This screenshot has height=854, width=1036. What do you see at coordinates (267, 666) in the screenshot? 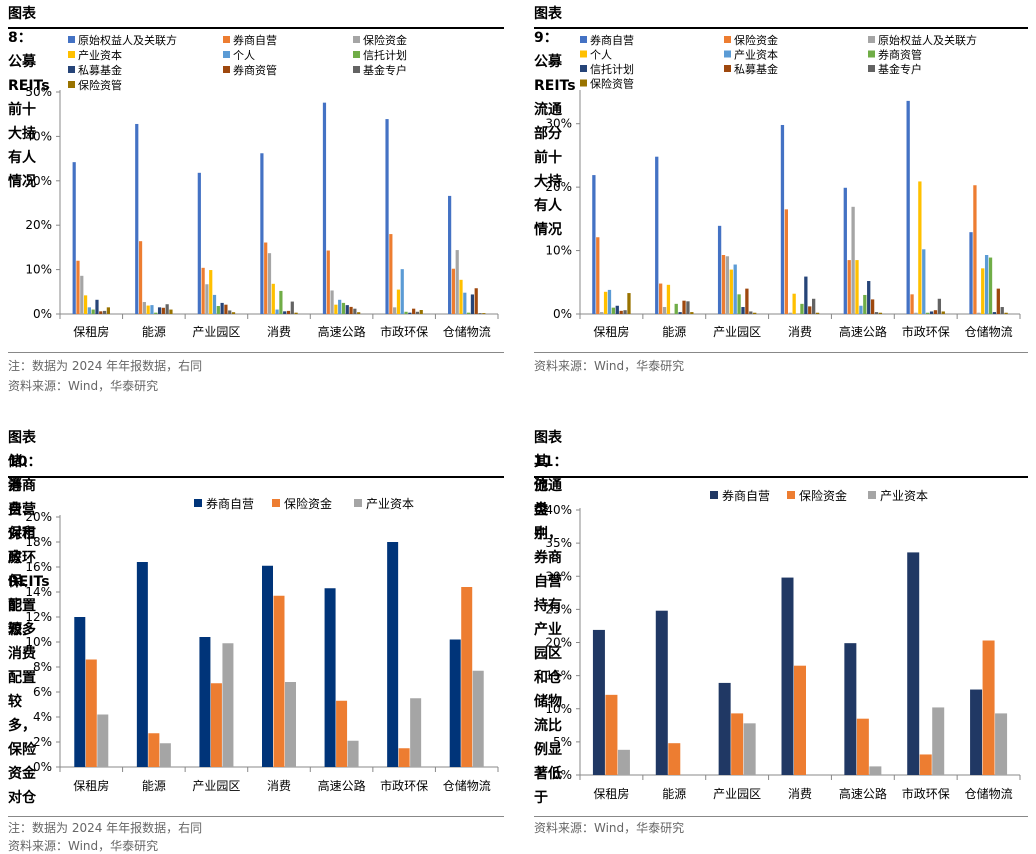
I see `bar-3-s0-c3` at bounding box center [267, 666].